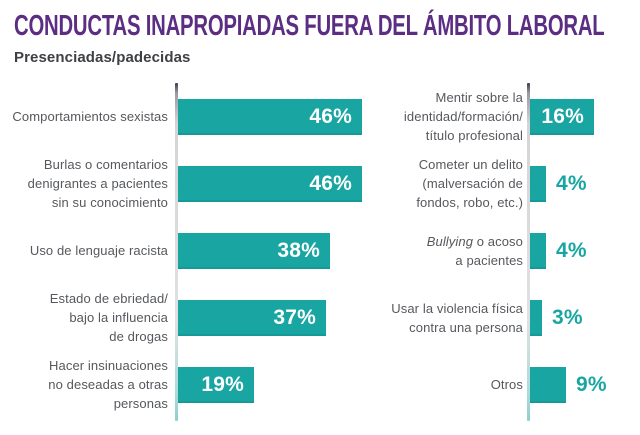  Describe the element at coordinates (474, 135) in the screenshot. I see `category-label-line: título profesional` at that location.